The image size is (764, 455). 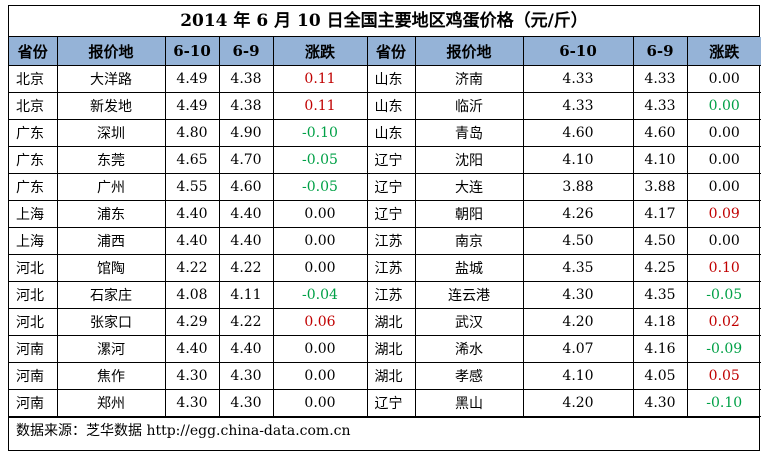 I want to click on header-row: 省份 报价地 6-10 6-9 涨跌 省份 报价地 6-10 6-9 涨跌, so click(x=385, y=51).